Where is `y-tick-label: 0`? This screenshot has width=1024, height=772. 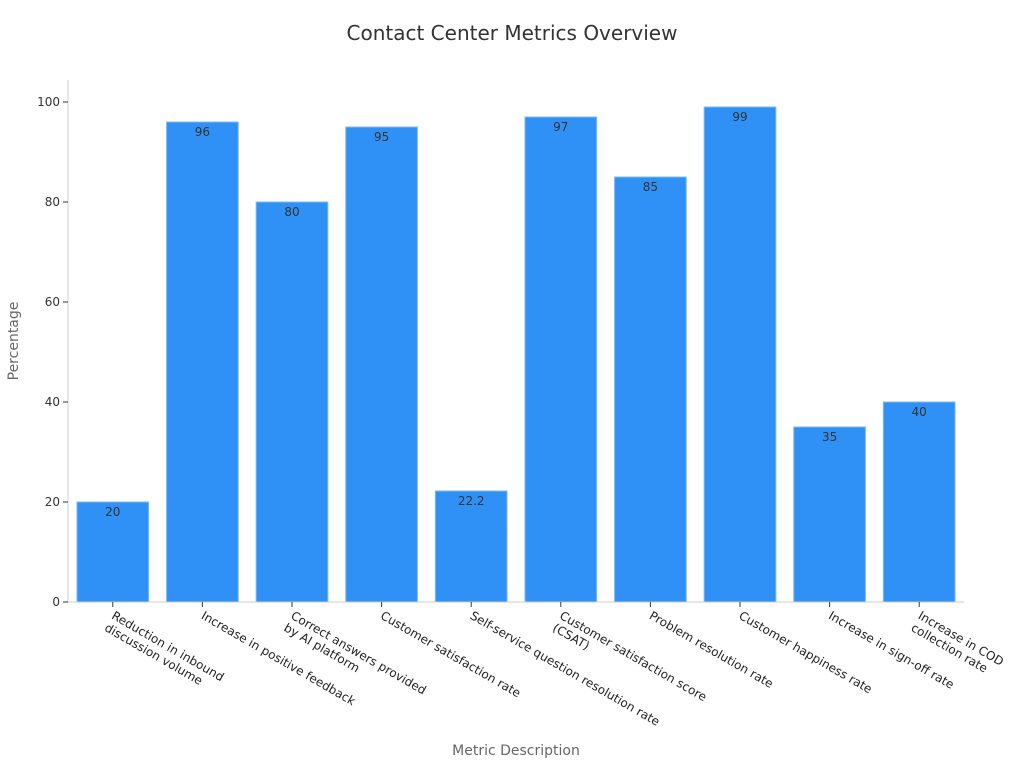 y-tick-label: 0 is located at coordinates (56, 602).